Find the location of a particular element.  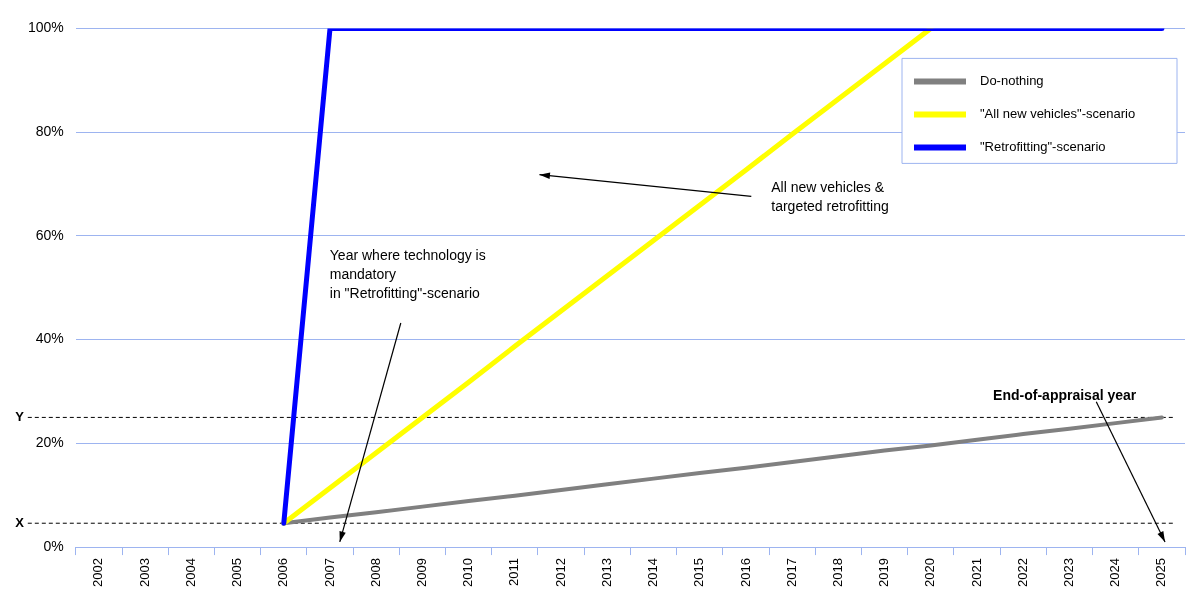

ref-line-label: X is located at coordinates (20, 522).